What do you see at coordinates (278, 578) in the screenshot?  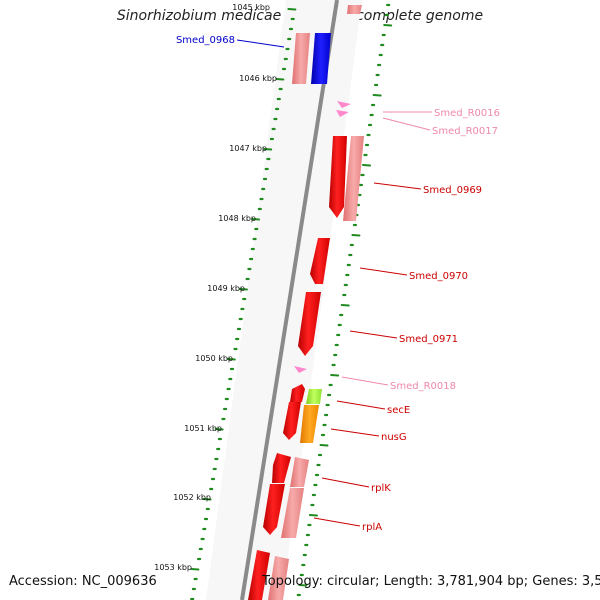 I see `gene-arrow-bottom-pale` at bounding box center [278, 578].